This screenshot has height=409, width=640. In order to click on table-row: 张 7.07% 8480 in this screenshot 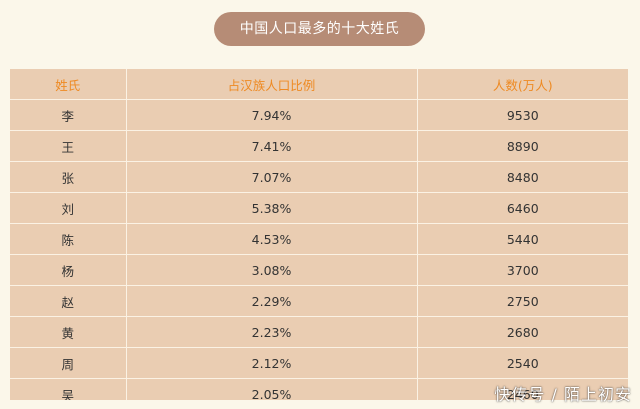, I will do `click(319, 177)`.